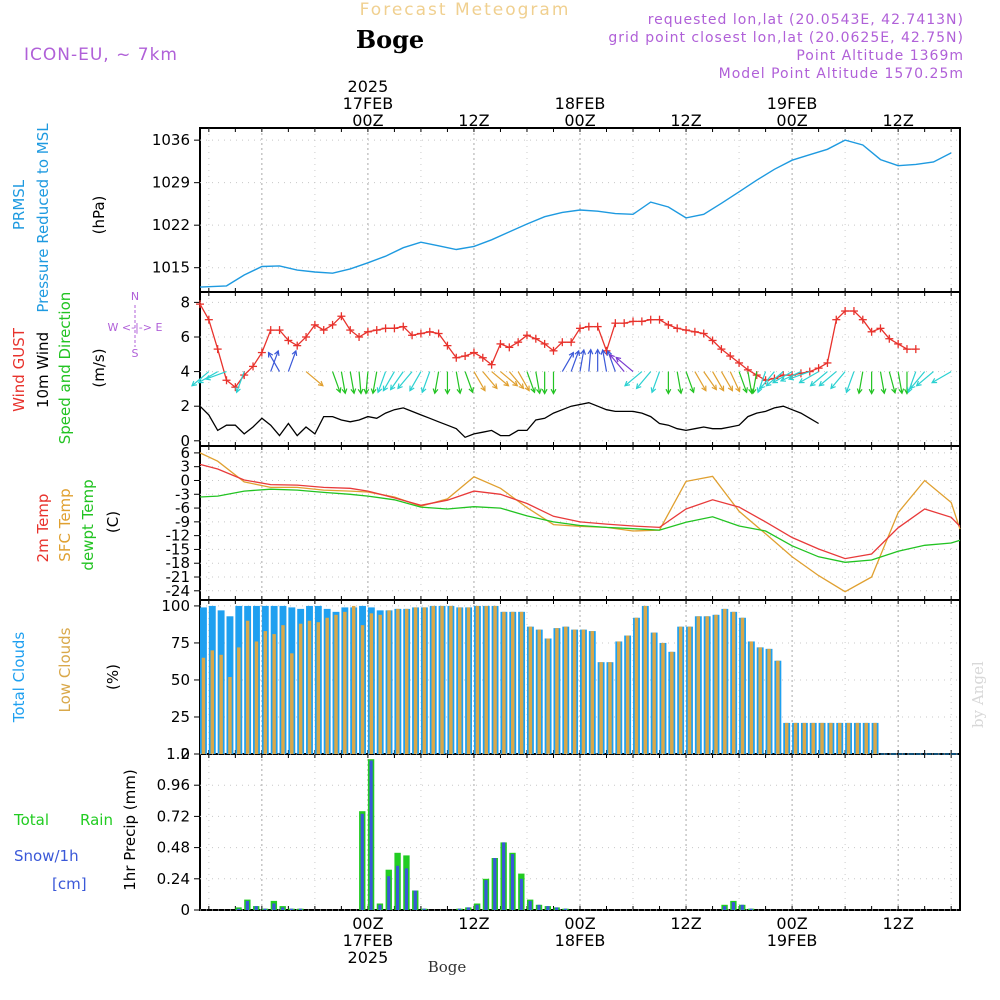 Image resolution: width=1000 pixels, height=1000 pixels. Describe the element at coordinates (180, 717) in the screenshot. I see `y-tick-label: 25` at that location.